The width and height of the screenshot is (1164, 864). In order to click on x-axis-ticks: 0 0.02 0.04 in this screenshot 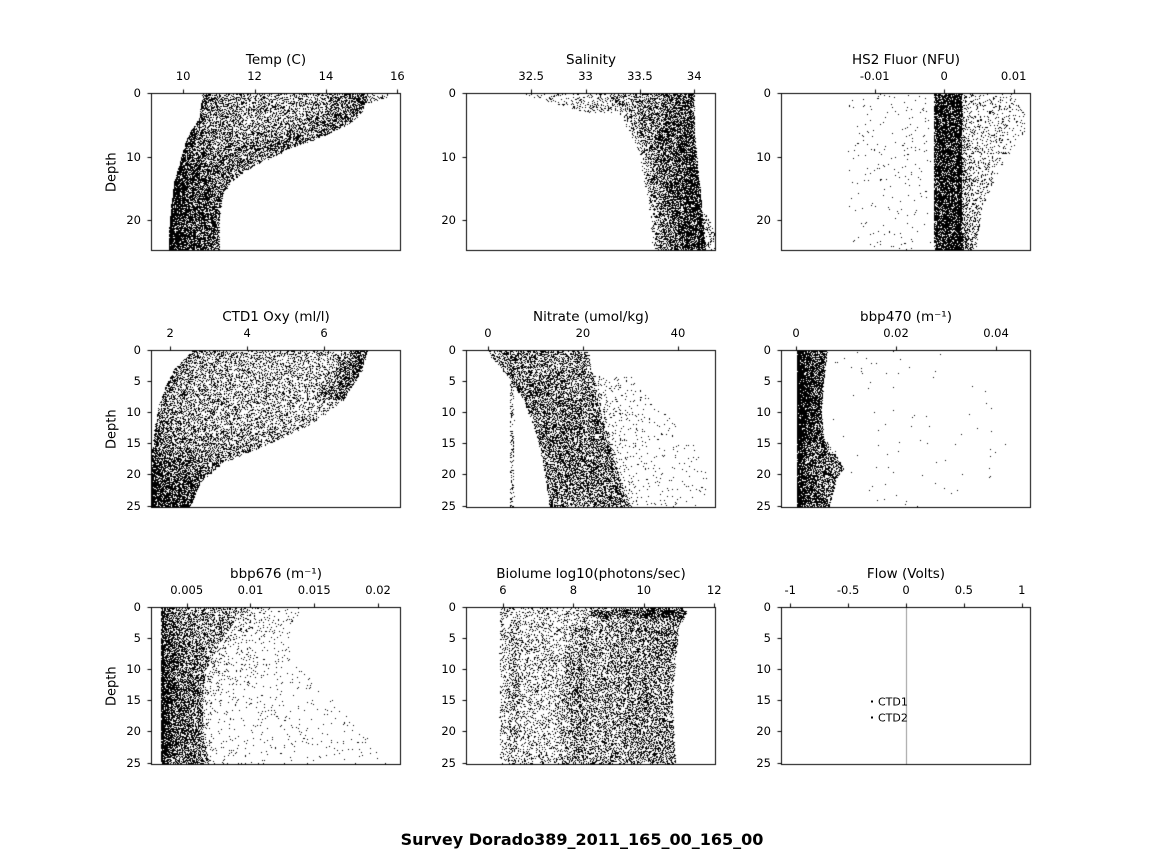, I will do `click(906, 334)`.